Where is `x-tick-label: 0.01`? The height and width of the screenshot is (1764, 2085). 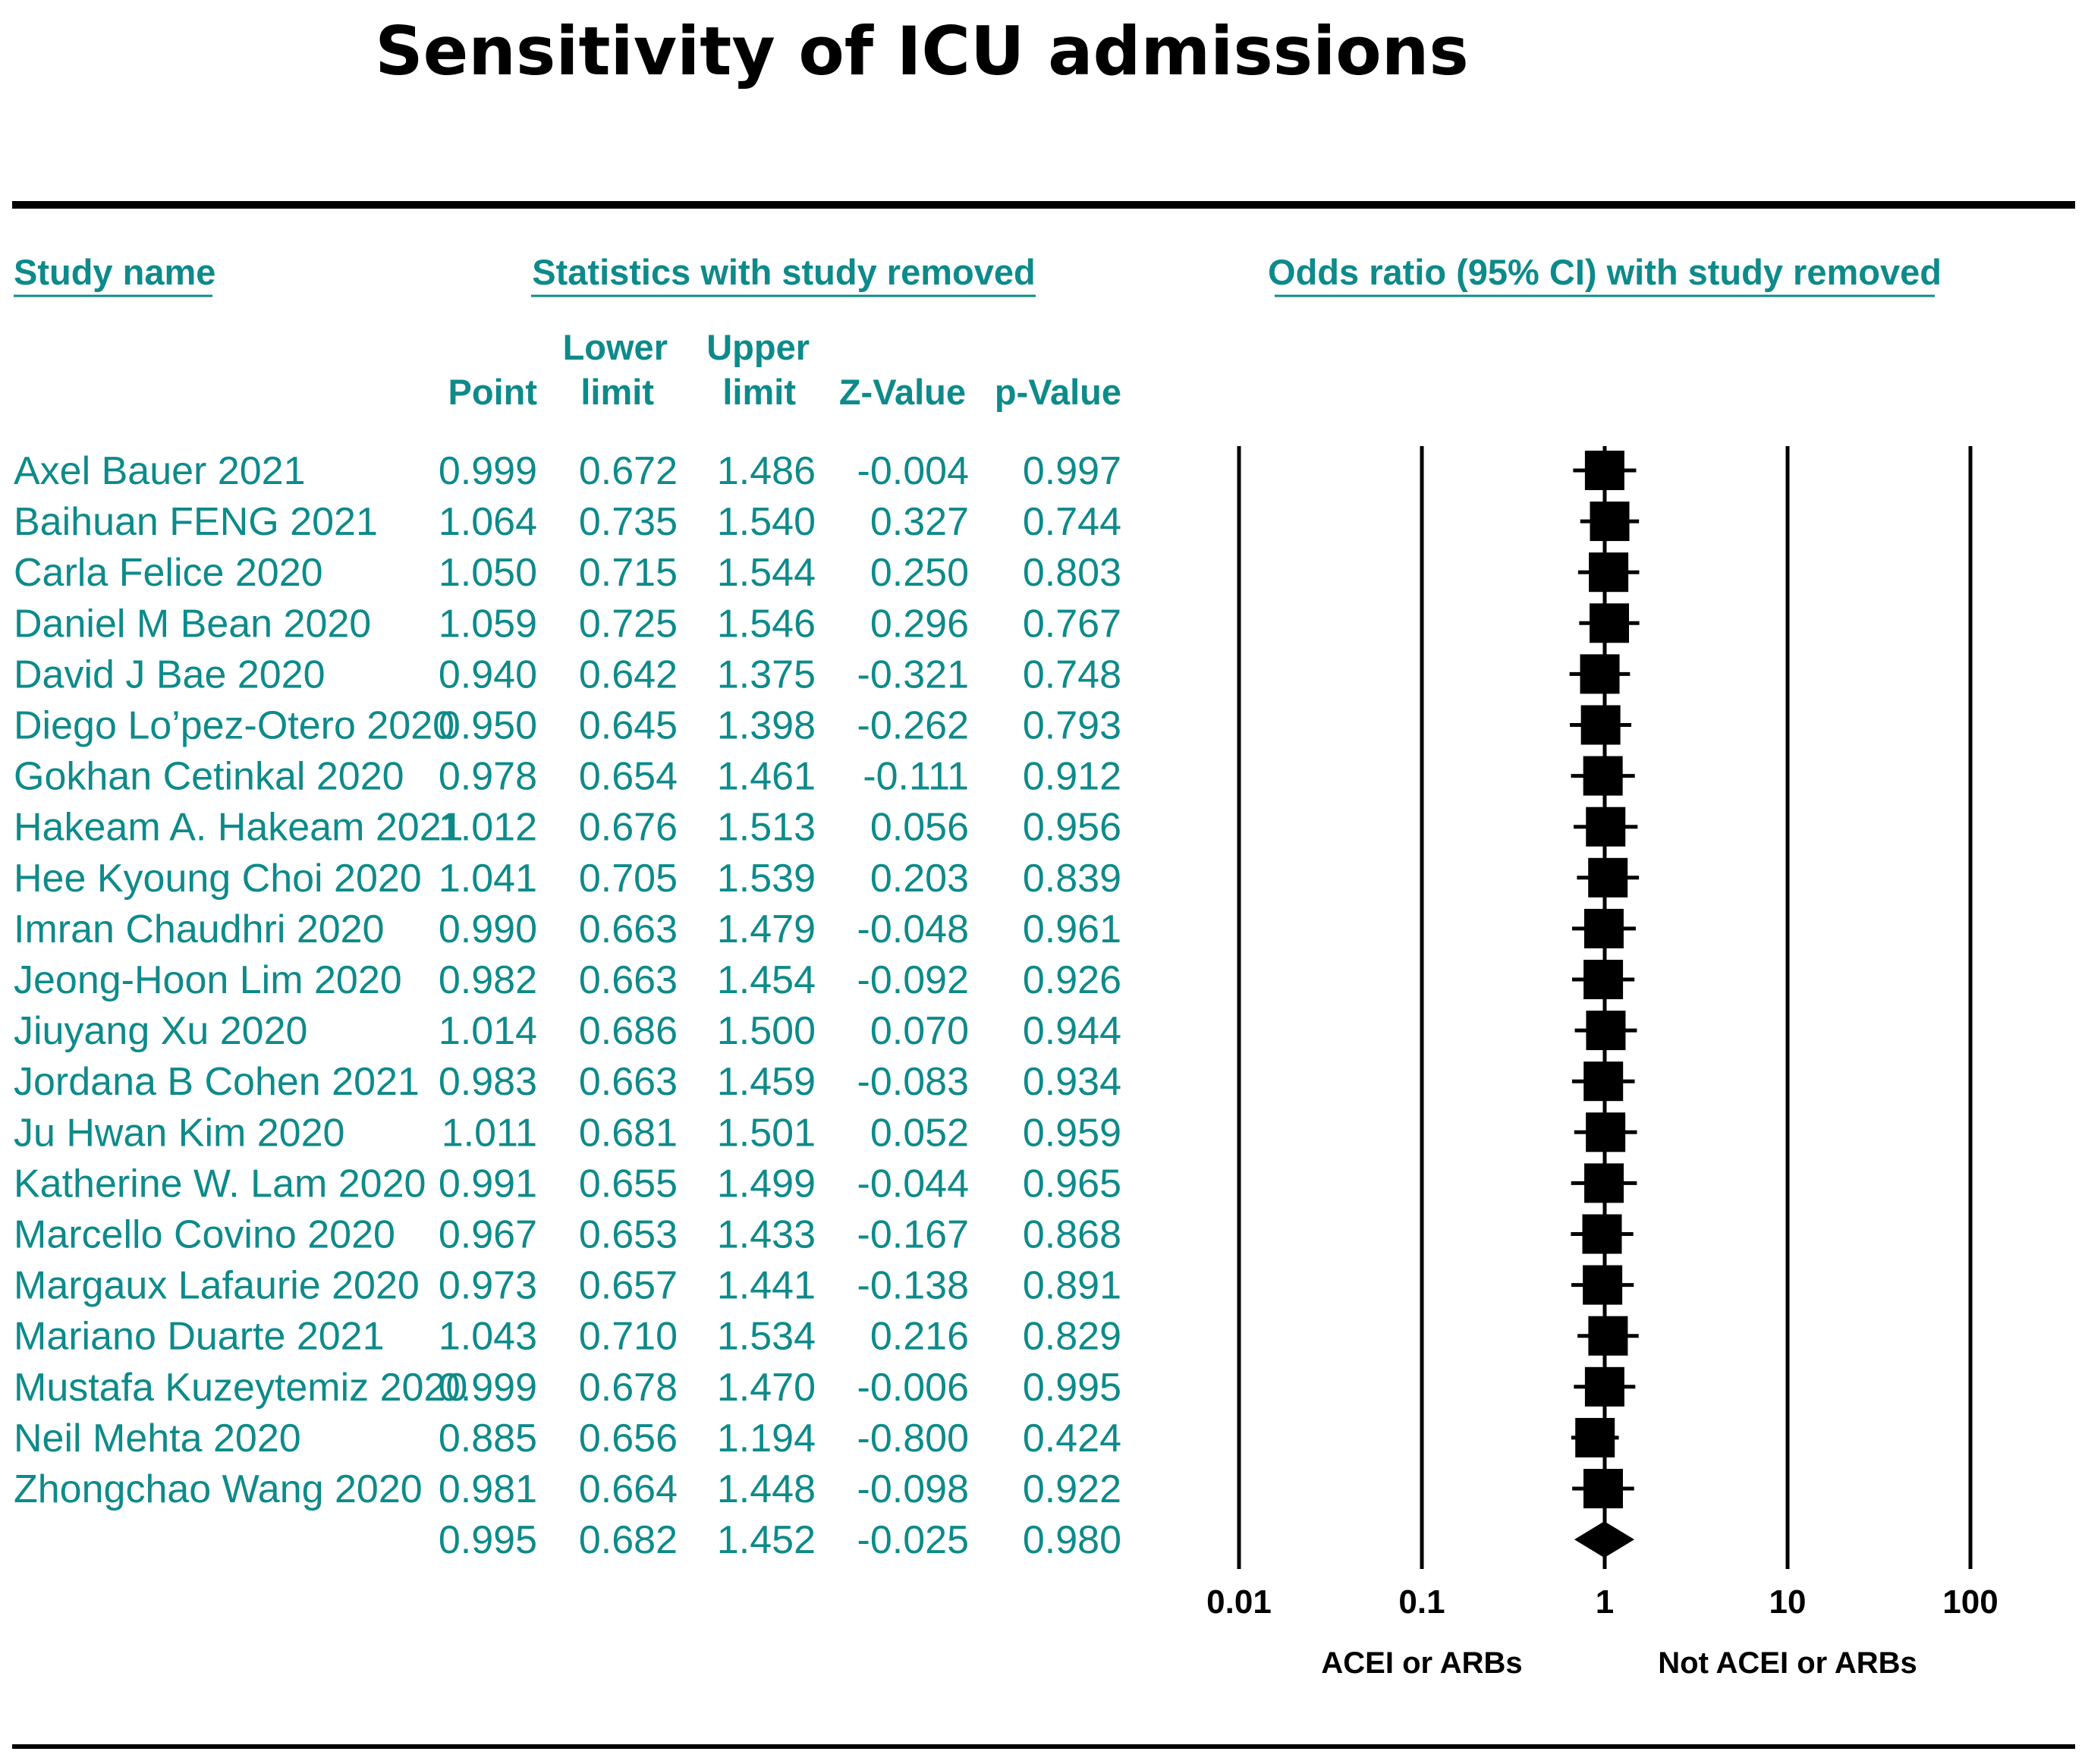 x-tick-label: 0.01 is located at coordinates (1239, 1602).